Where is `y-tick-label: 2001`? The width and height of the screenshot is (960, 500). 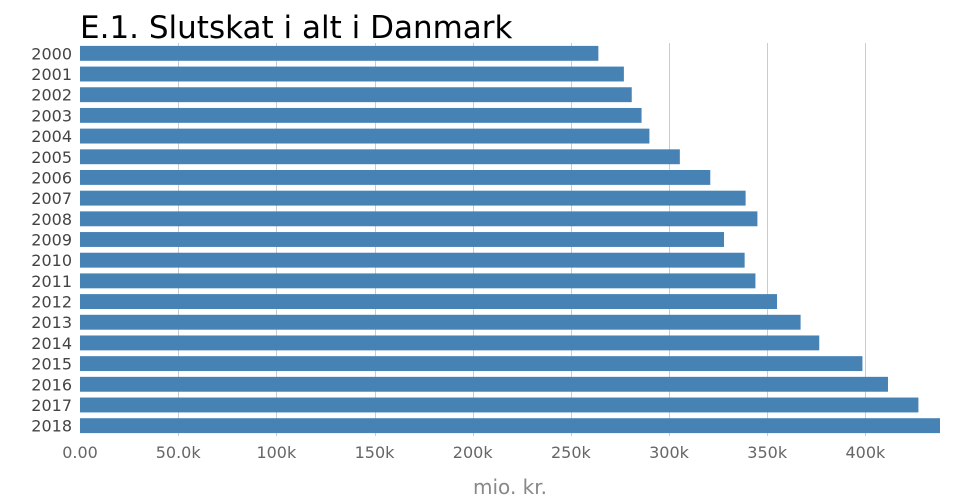 y-tick-label: 2001 is located at coordinates (51, 74).